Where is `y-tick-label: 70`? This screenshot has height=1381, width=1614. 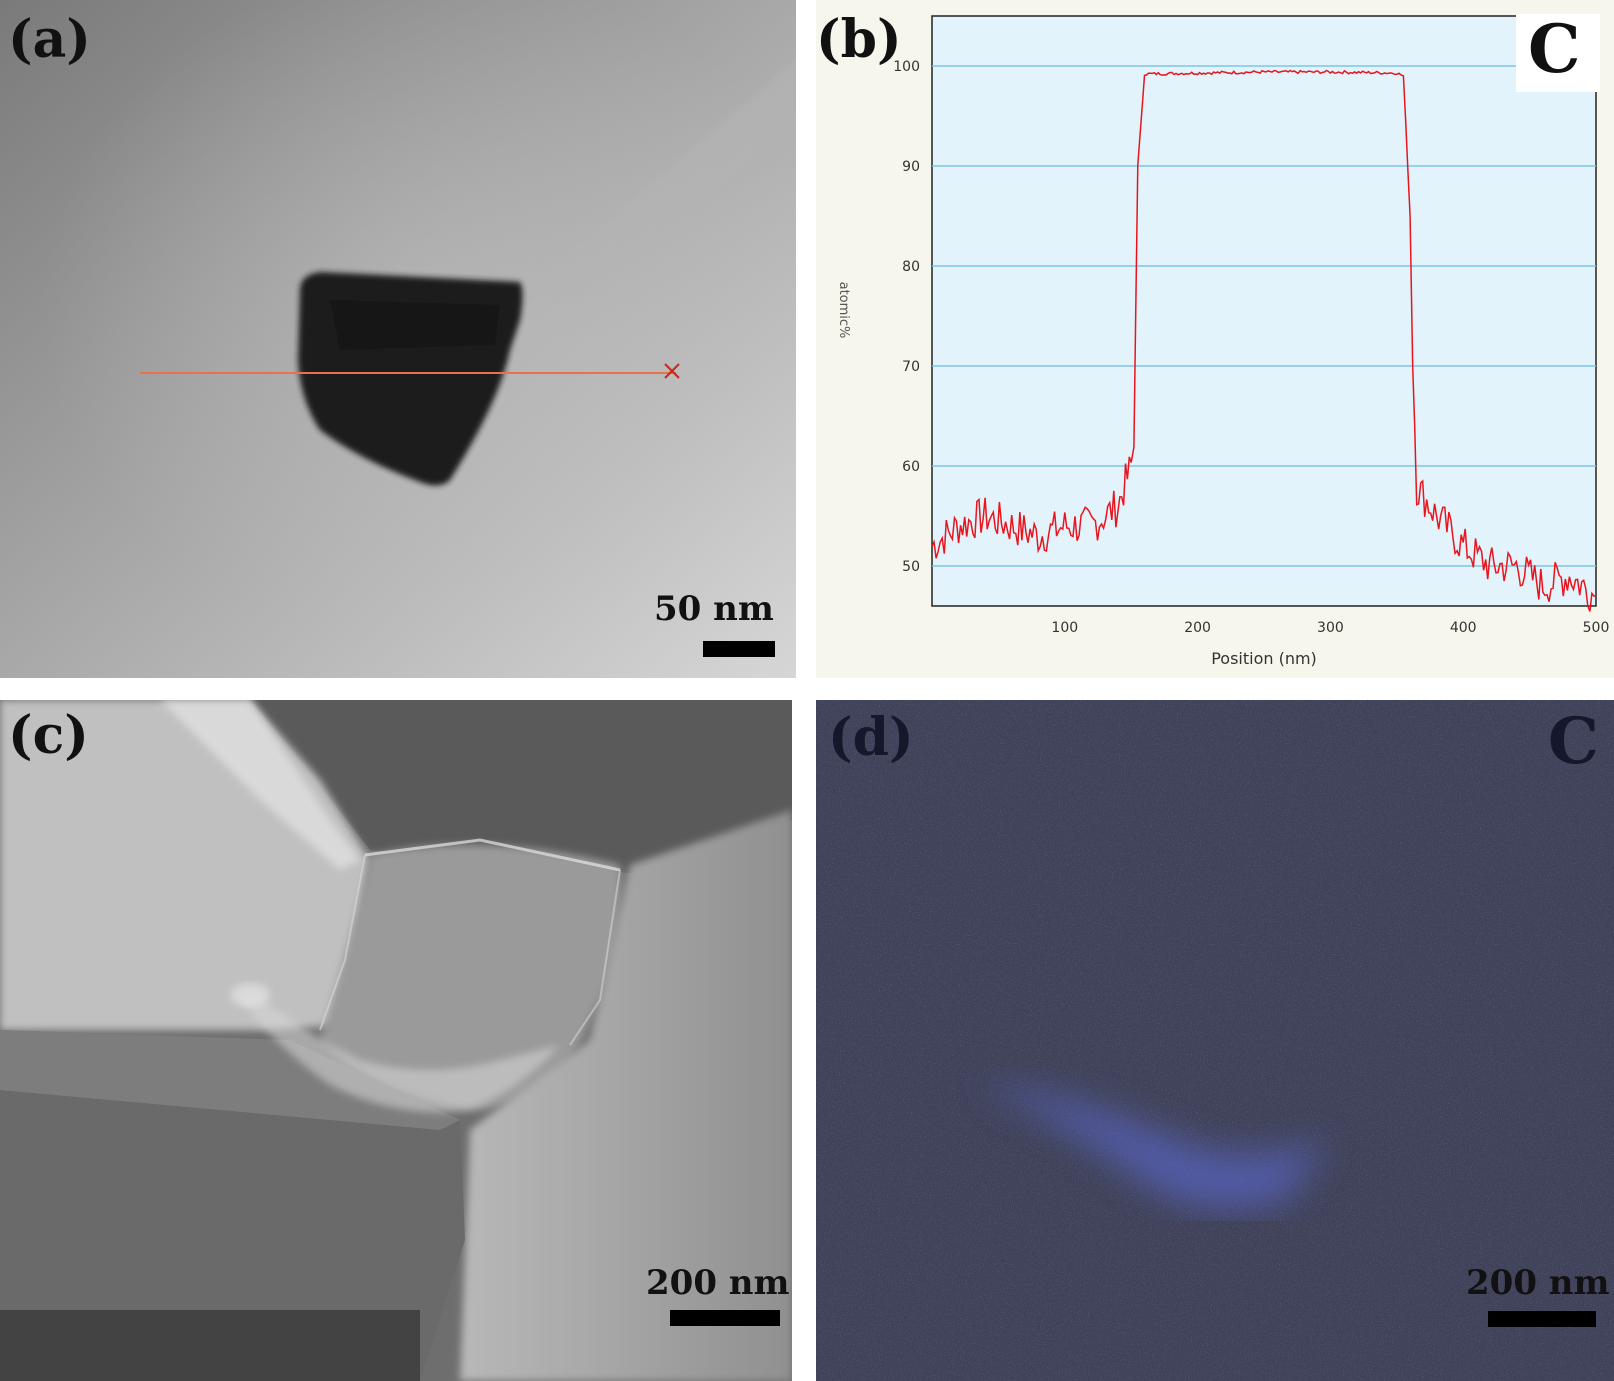
y-tick-label: 70 is located at coordinates (911, 367).